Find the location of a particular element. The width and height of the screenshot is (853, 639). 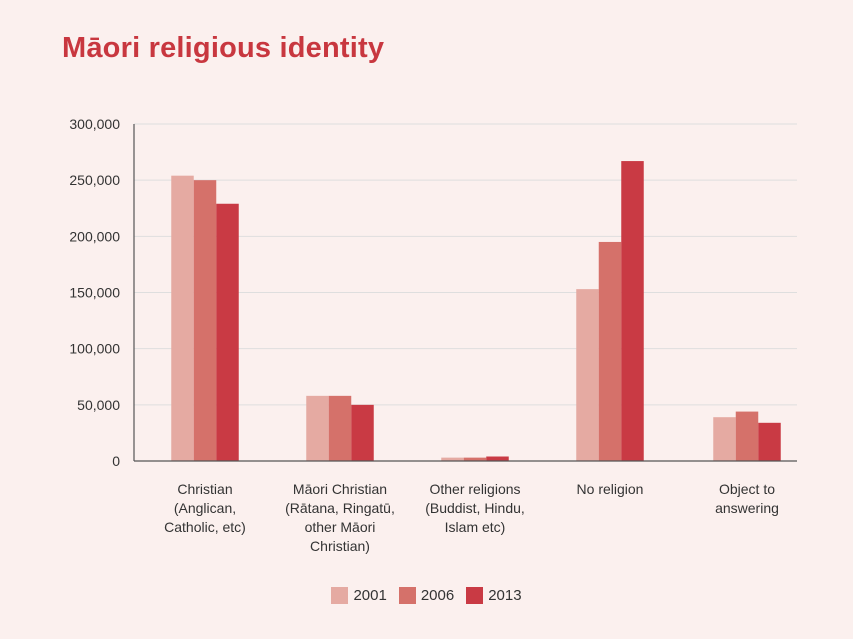

legend: 2001 2006 2013 is located at coordinates (426, 595).